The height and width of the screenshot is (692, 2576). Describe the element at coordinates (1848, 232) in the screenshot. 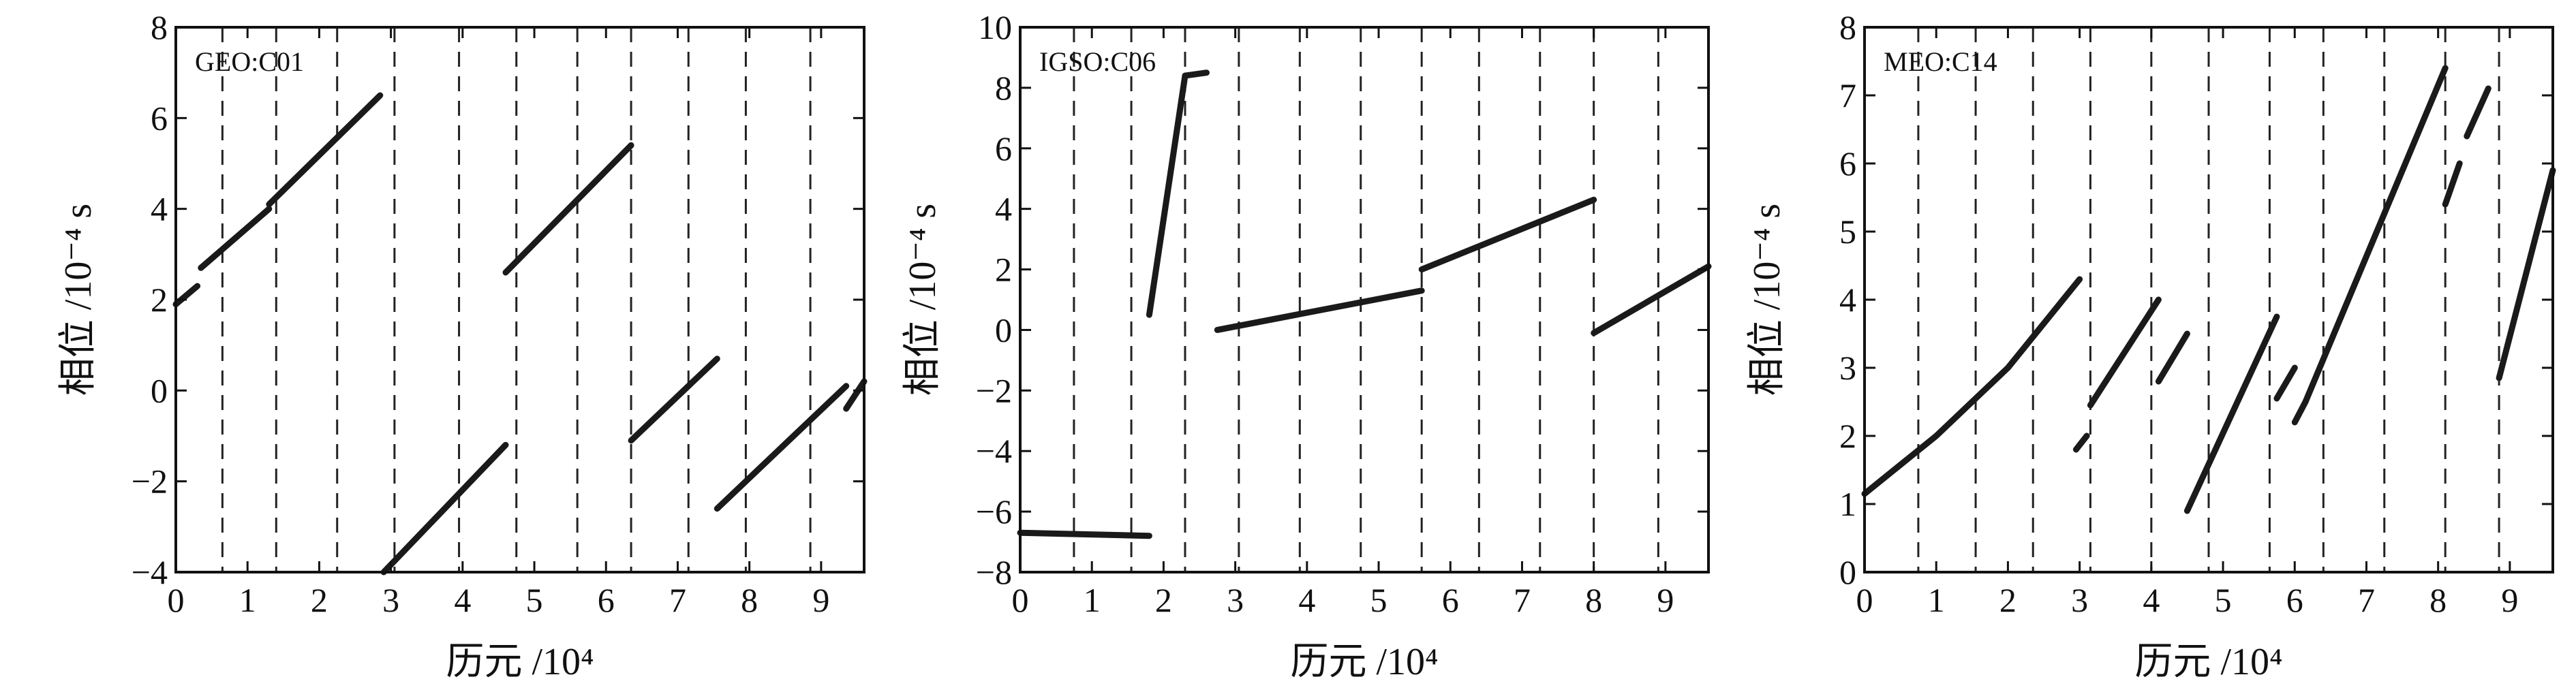

I see `y-tick-label: 5` at that location.